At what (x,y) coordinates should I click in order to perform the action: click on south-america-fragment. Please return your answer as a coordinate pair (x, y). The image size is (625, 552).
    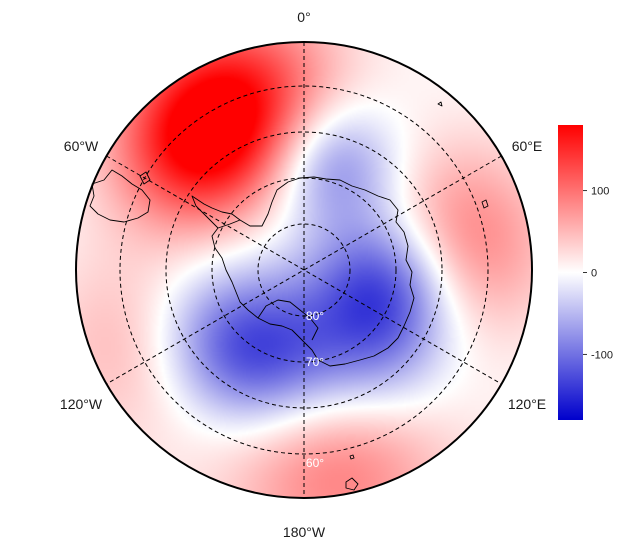
    Looking at the image, I should click on (145, 178).